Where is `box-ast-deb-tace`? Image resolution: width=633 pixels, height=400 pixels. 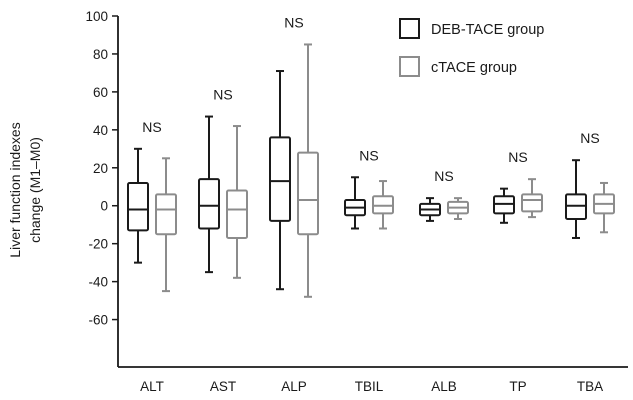
box-ast-deb-tace is located at coordinates (209, 194).